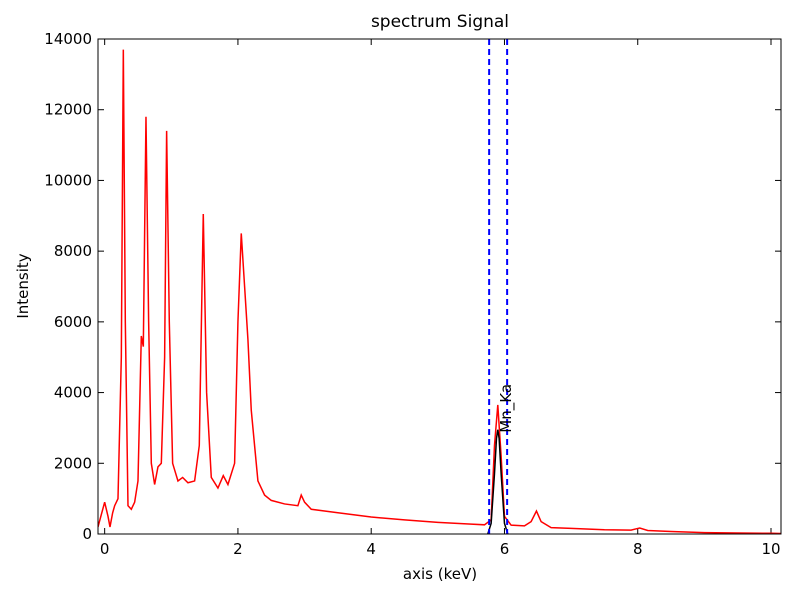 The height and width of the screenshot is (597, 800). What do you see at coordinates (238, 549) in the screenshot?
I see `x-tick-label: 2` at bounding box center [238, 549].